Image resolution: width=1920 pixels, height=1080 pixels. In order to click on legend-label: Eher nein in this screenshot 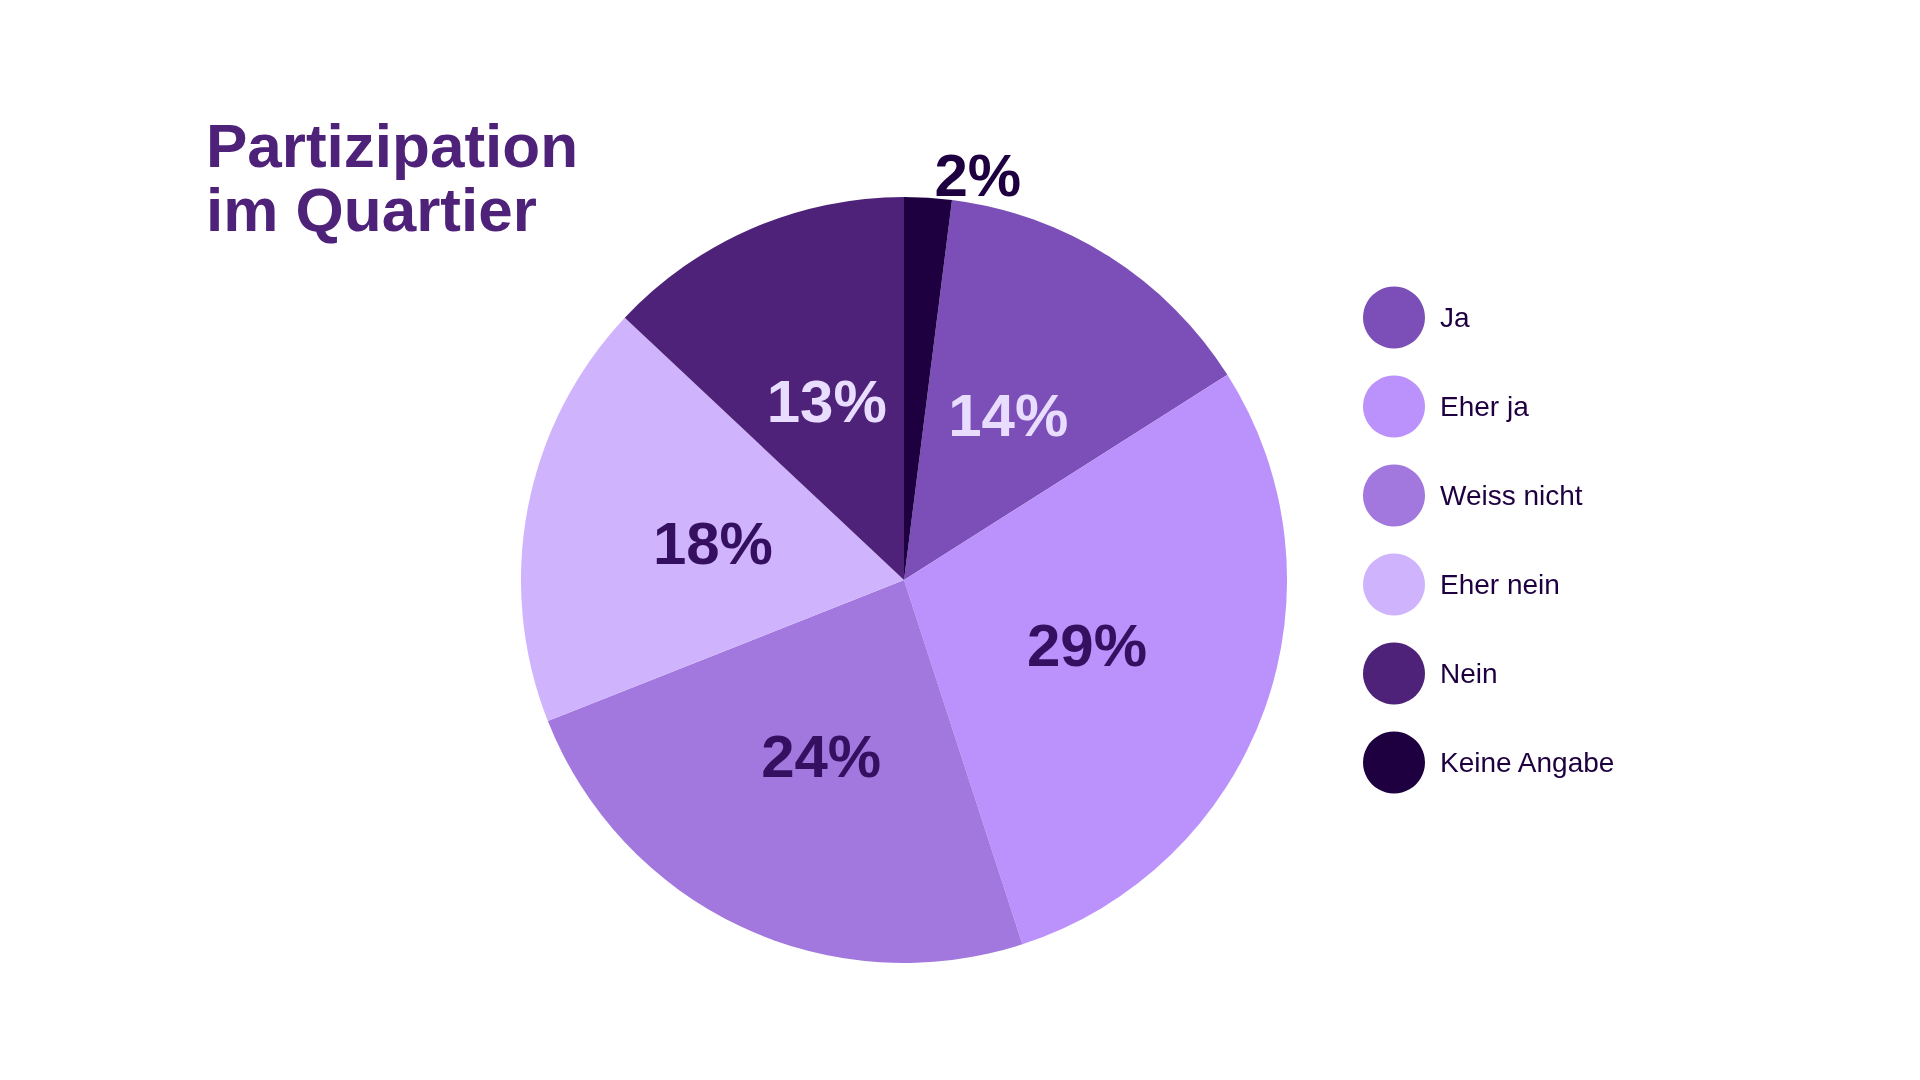, I will do `click(1500, 584)`.